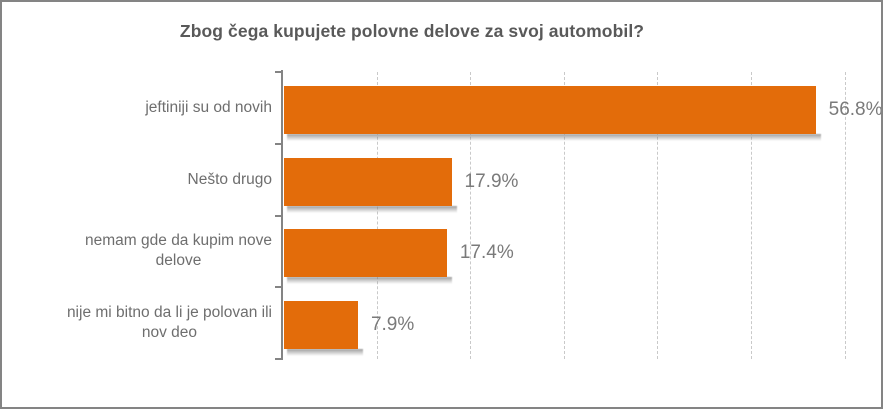 The width and height of the screenshot is (883, 409). Describe the element at coordinates (392, 325) in the screenshot. I see `data-label: 7.9%` at that location.